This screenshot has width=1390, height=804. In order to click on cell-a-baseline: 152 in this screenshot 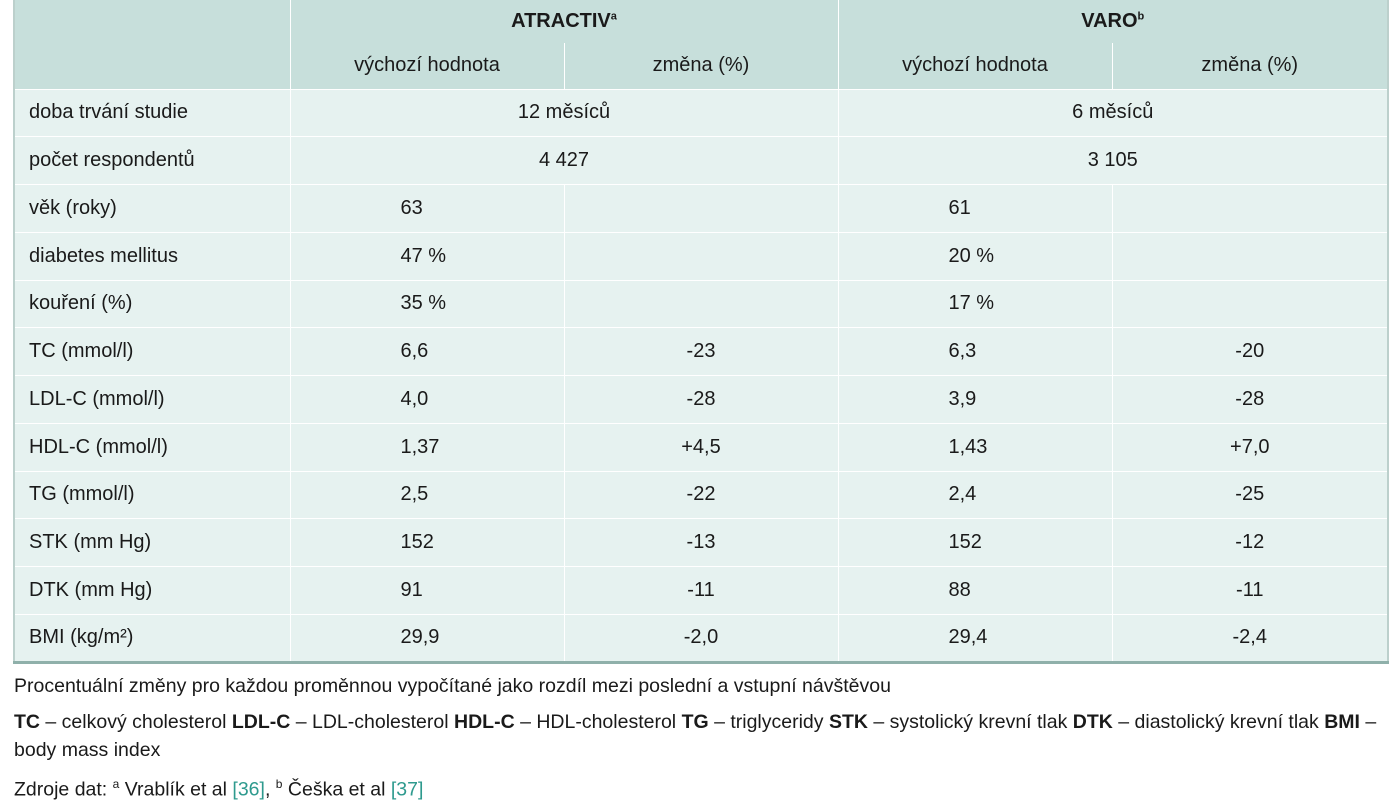, I will do `click(426, 542)`.